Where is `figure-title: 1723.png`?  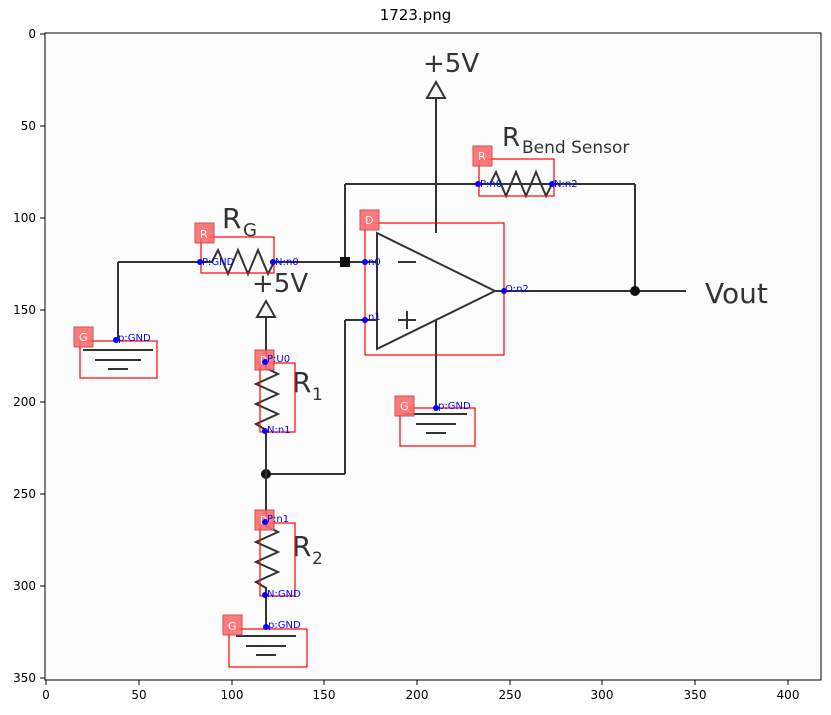
figure-title: 1723.png is located at coordinates (415, 15).